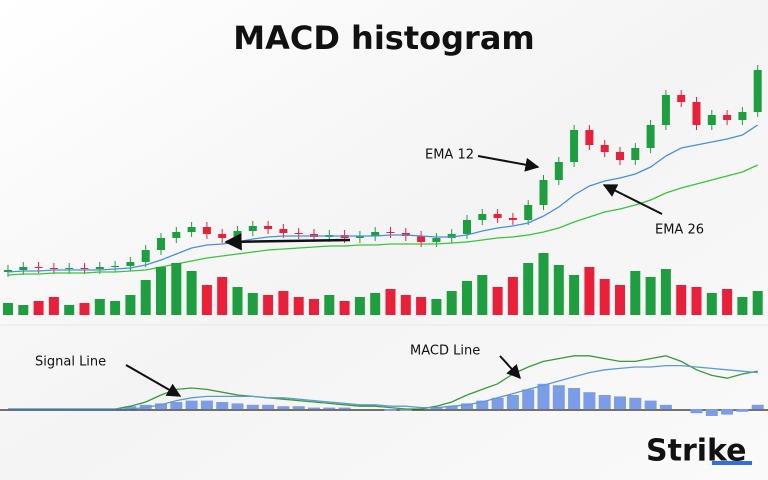 Image resolution: width=768 pixels, height=480 pixels. Describe the element at coordinates (679, 230) in the screenshot. I see `annotation: EMA 26` at that location.